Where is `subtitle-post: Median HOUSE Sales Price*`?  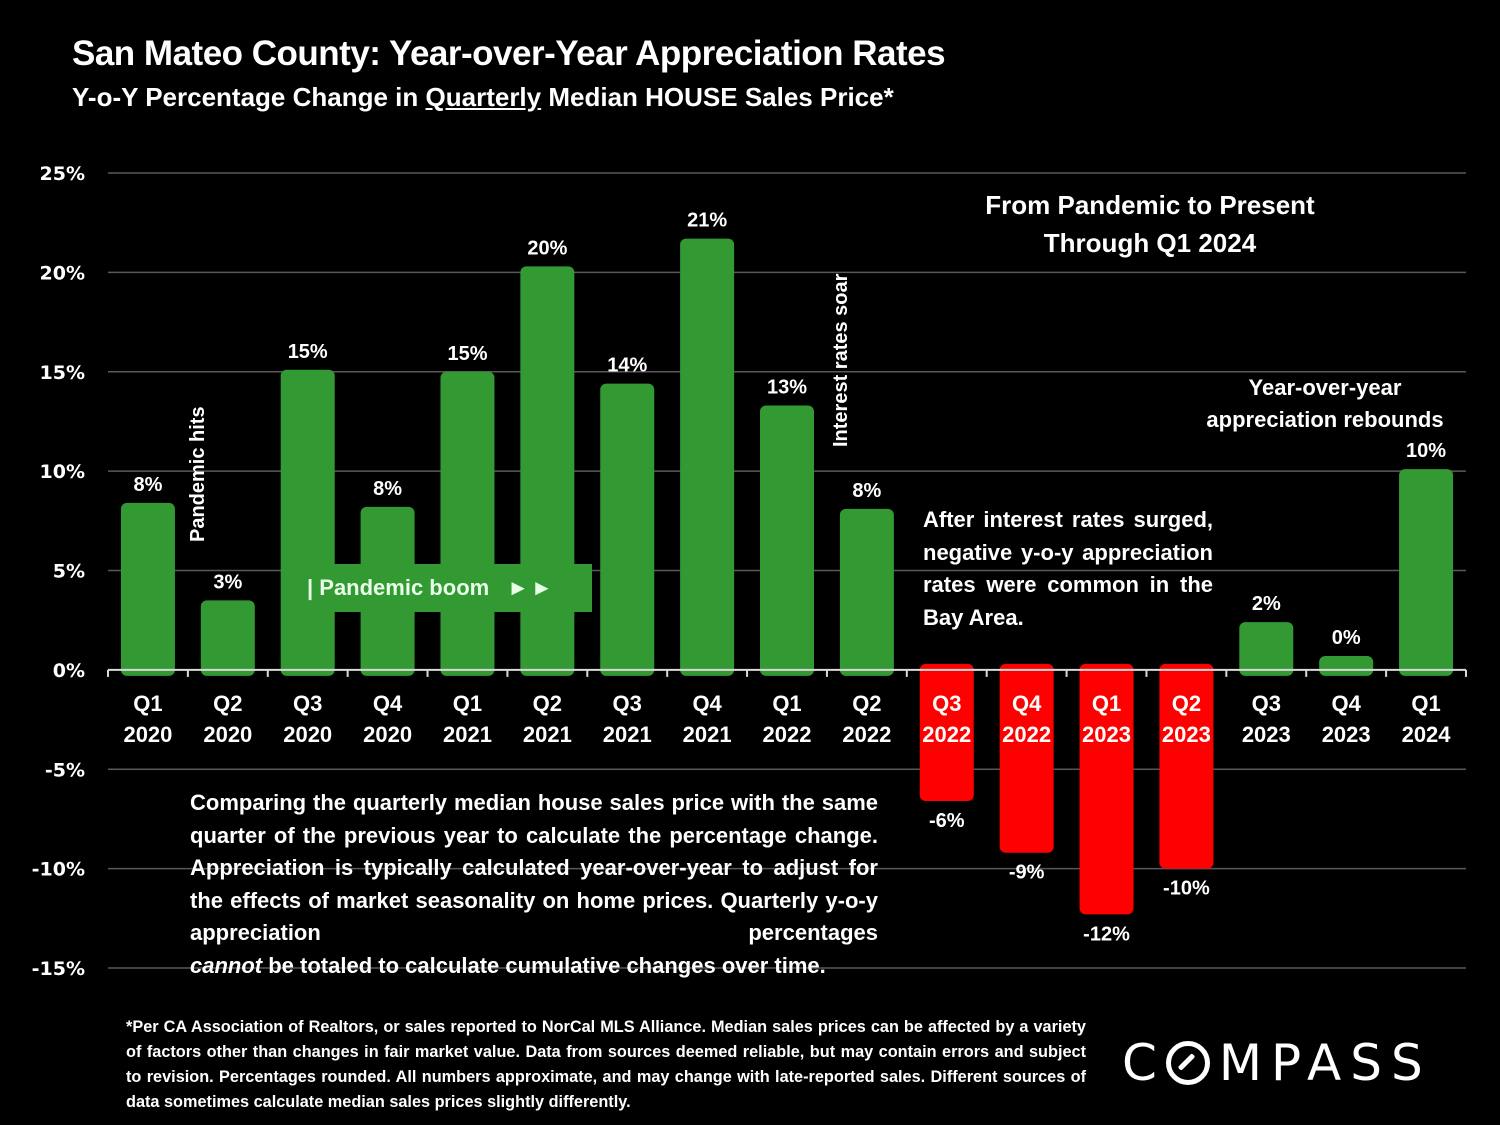 subtitle-post: Median HOUSE Sales Price* is located at coordinates (717, 97).